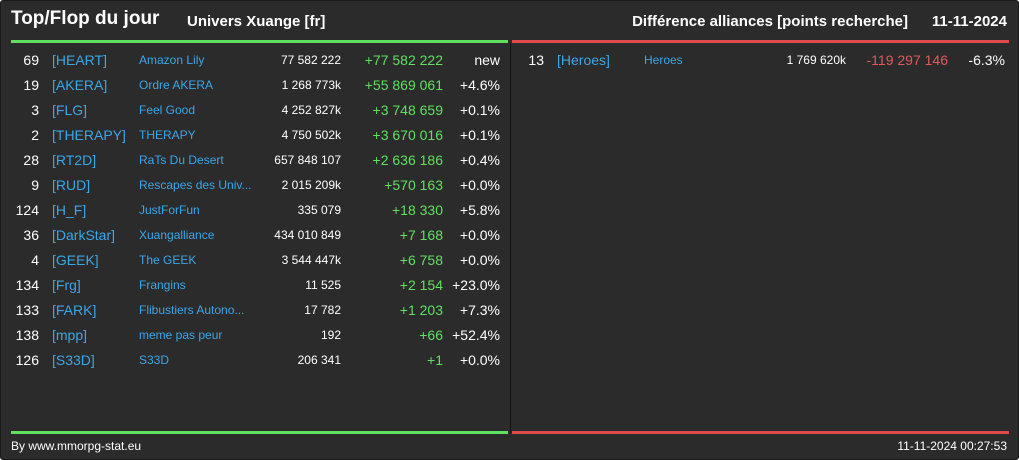  I want to click on points-difference: +3 670 016, so click(407, 135).